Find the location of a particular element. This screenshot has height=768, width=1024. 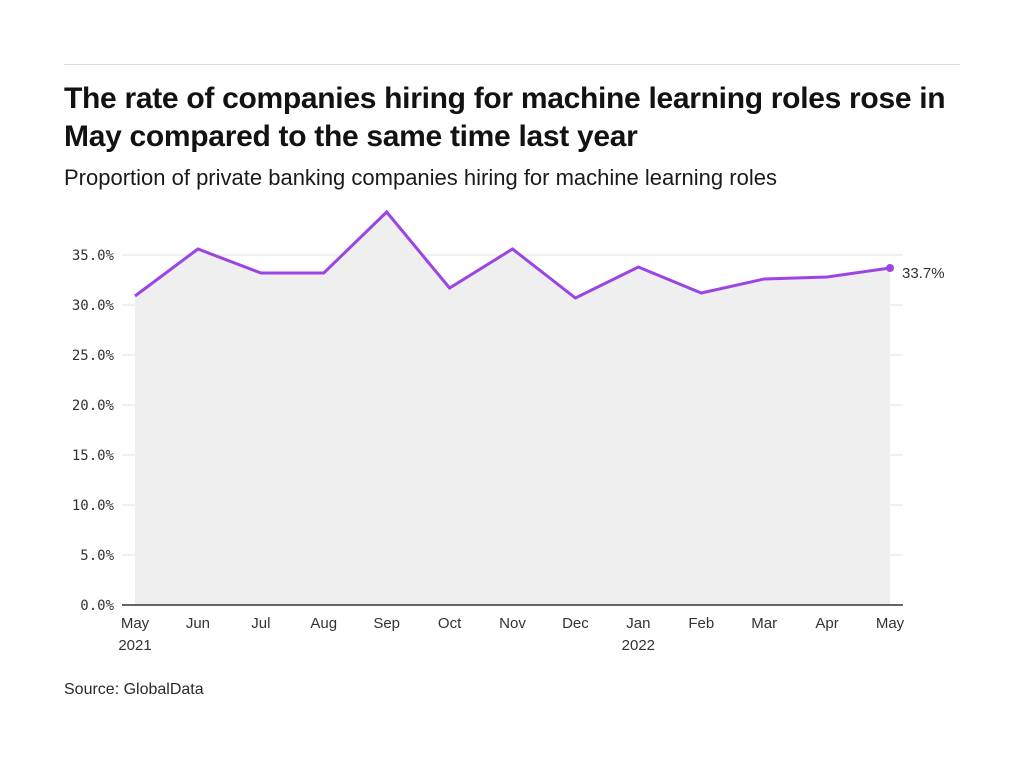

data-point is located at coordinates (890, 268).